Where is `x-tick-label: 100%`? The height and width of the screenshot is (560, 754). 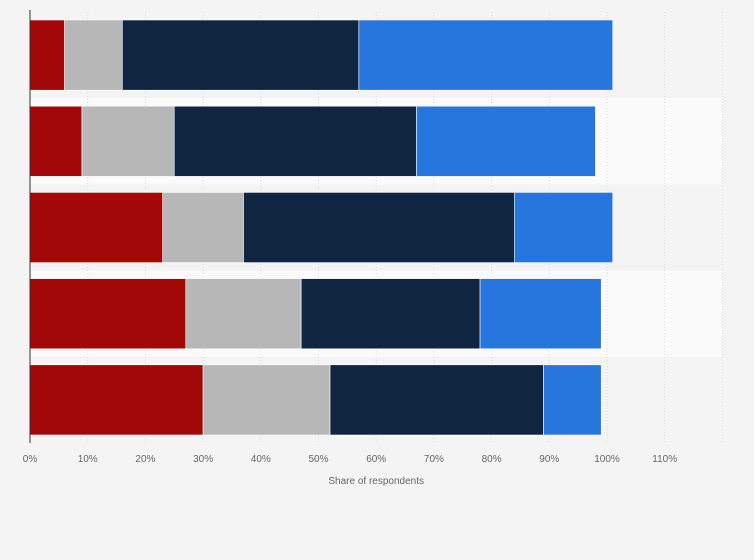
x-tick-label: 100% is located at coordinates (607, 459).